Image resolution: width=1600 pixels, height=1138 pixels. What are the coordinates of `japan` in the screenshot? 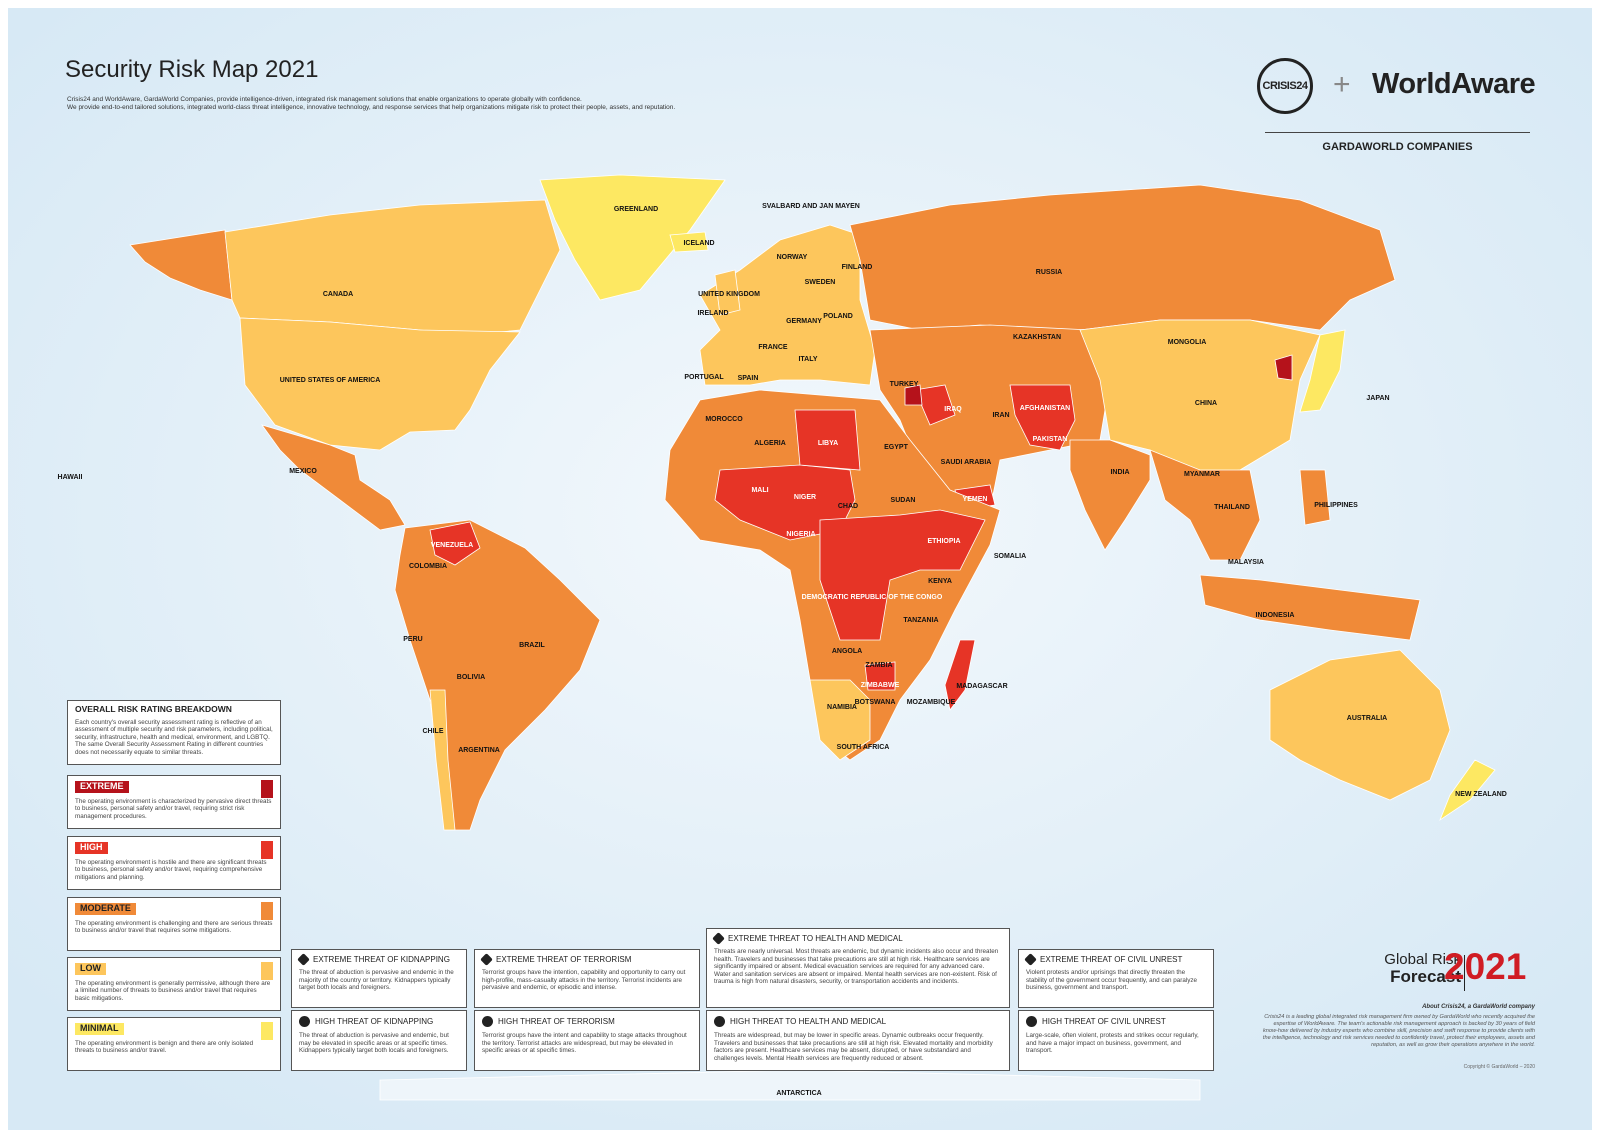 It's located at (1322, 371).